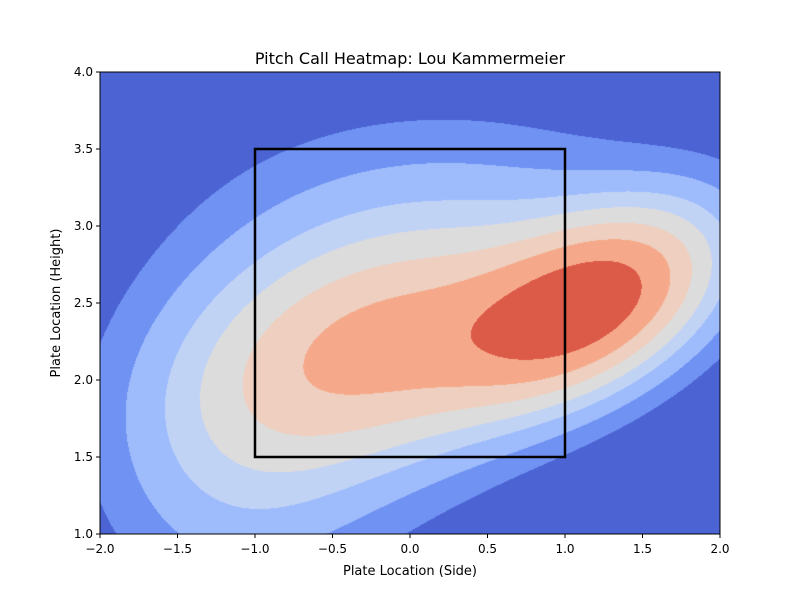 This screenshot has width=800, height=600. I want to click on x-tick-label: −2.0, so click(99, 549).